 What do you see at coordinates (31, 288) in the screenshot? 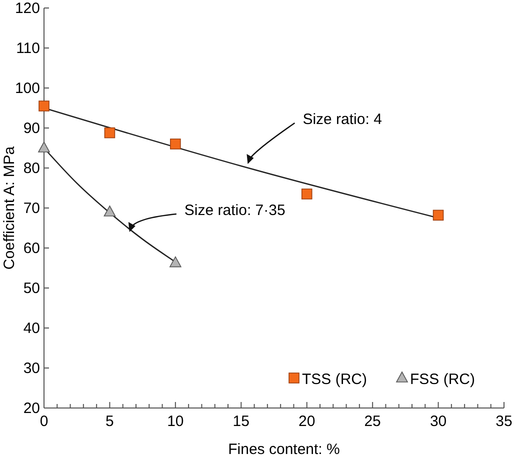
I see `y-tick-label: 50` at bounding box center [31, 288].